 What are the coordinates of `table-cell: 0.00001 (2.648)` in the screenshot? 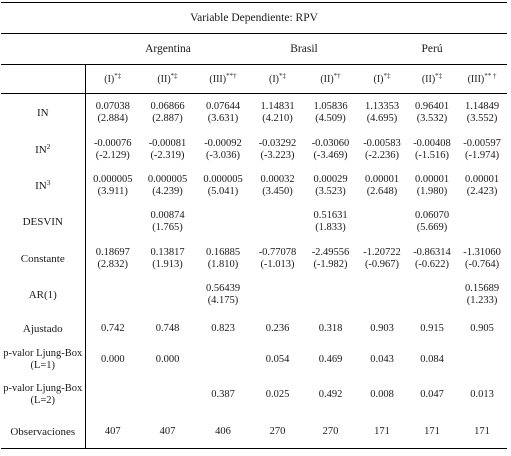 It's located at (382, 186).